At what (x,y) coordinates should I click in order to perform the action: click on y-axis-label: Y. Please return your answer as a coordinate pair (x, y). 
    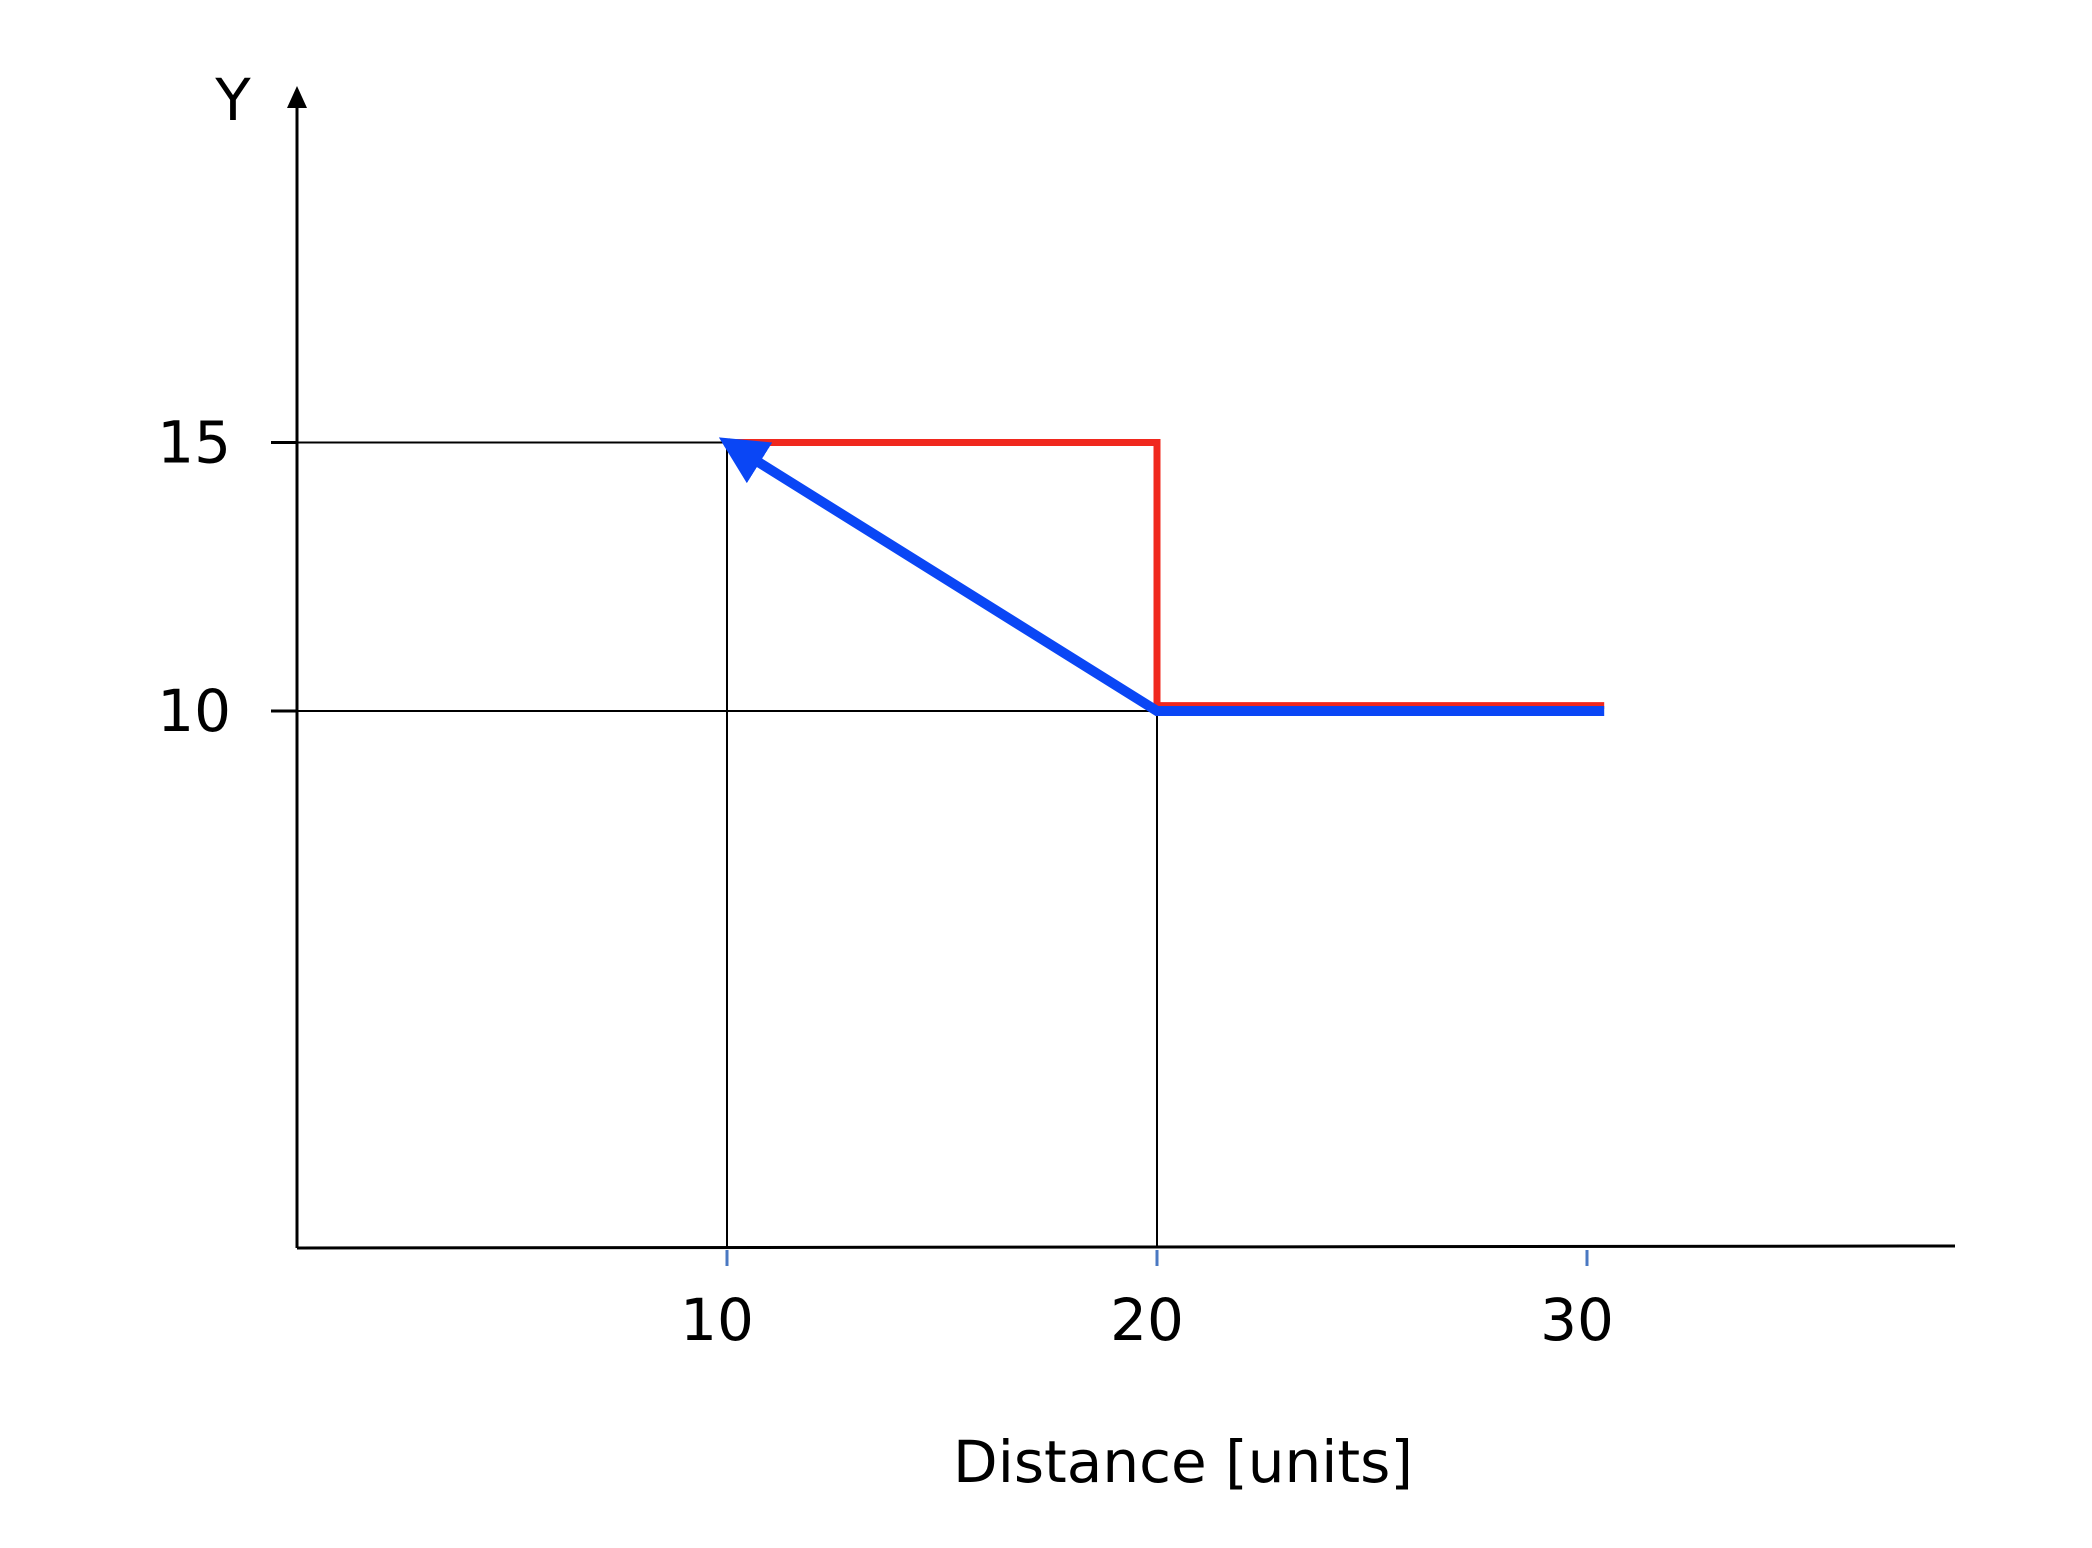
    Looking at the image, I should click on (232, 100).